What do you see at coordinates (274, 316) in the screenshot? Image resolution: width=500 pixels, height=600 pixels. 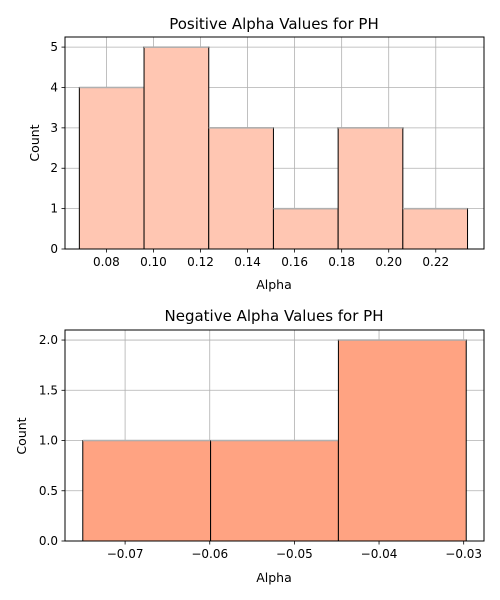 I see `chart-title: Negative Alpha Values for PH` at bounding box center [274, 316].